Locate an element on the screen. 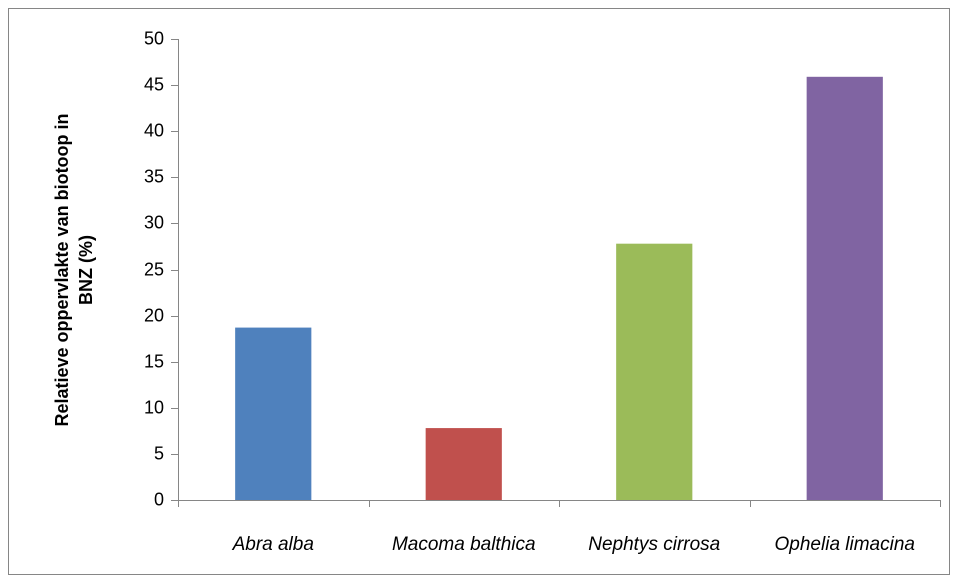 The image size is (958, 581). x-tick-label: Macoma balthica is located at coordinates (464, 544).